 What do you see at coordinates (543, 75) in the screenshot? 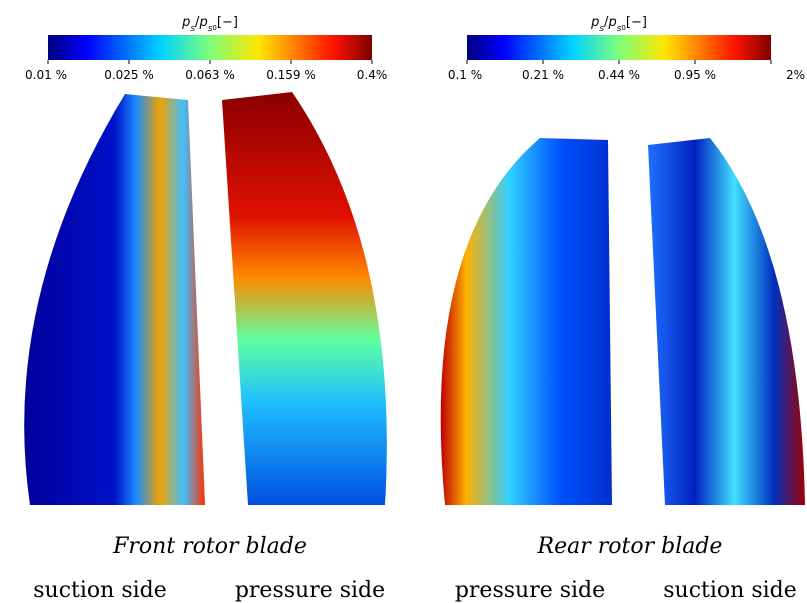
I see `colorbar-tick-label: 0.21 %` at bounding box center [543, 75].